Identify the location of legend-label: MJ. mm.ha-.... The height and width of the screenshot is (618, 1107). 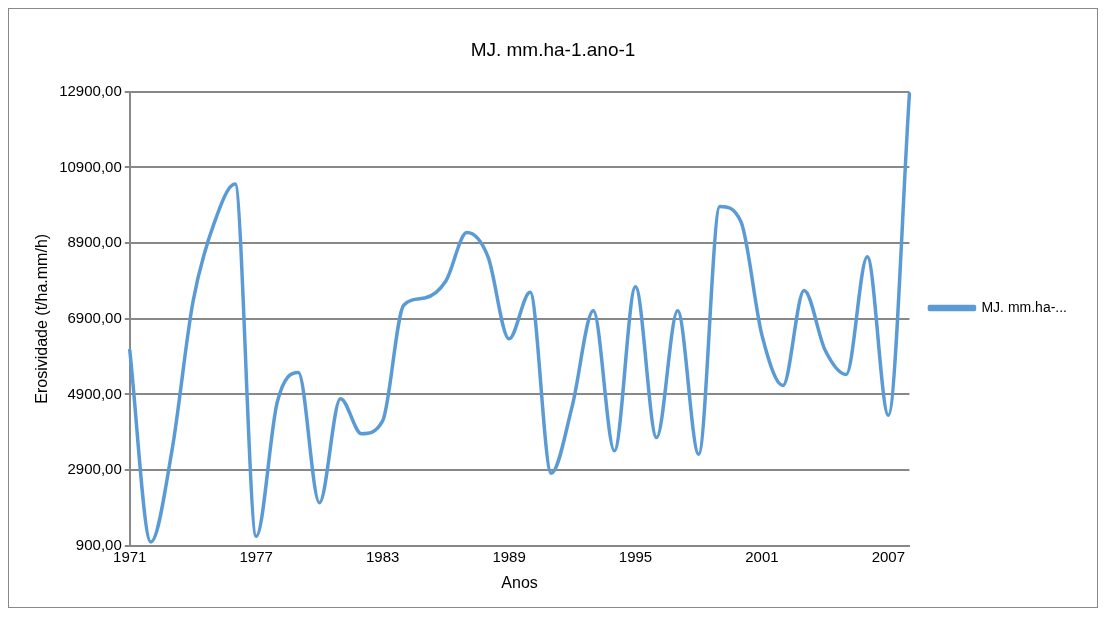
(1024, 306).